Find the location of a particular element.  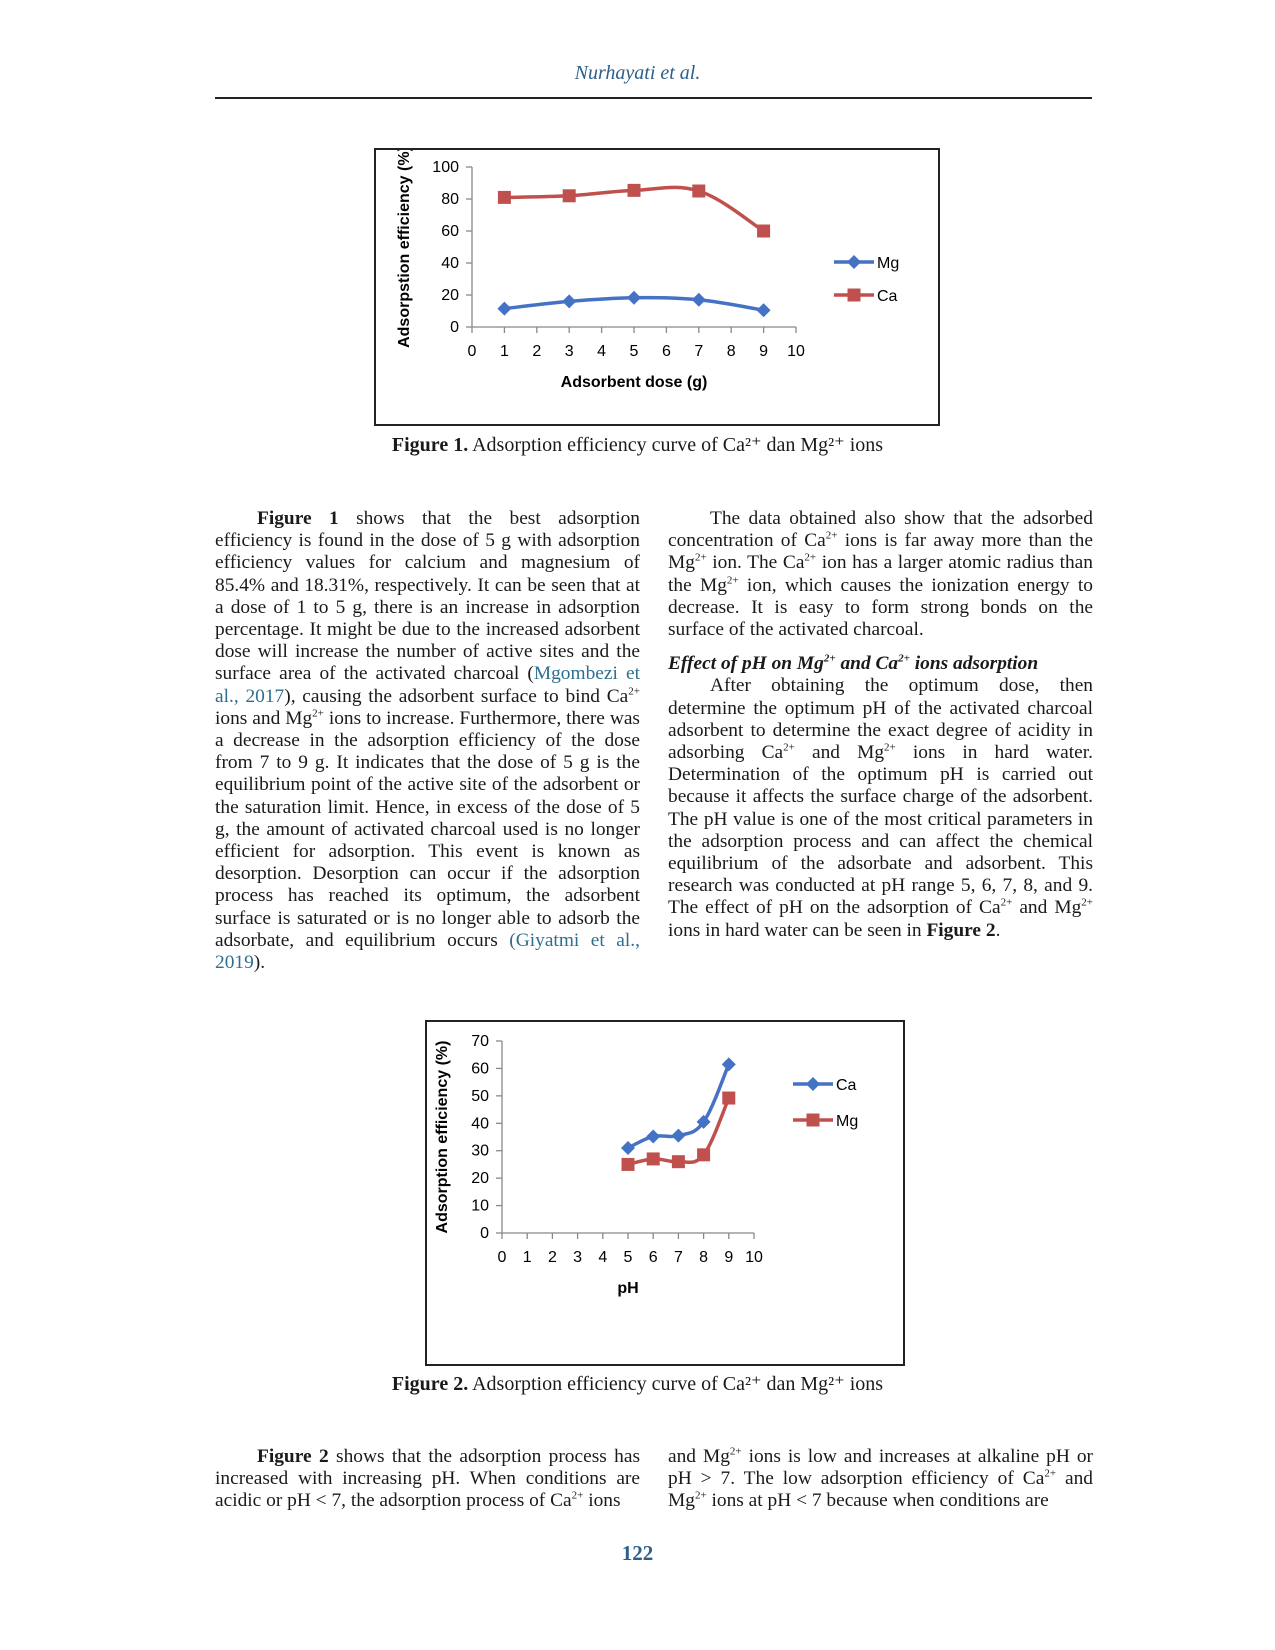

figure-1-caption-label: Figure 1. is located at coordinates (430, 445).